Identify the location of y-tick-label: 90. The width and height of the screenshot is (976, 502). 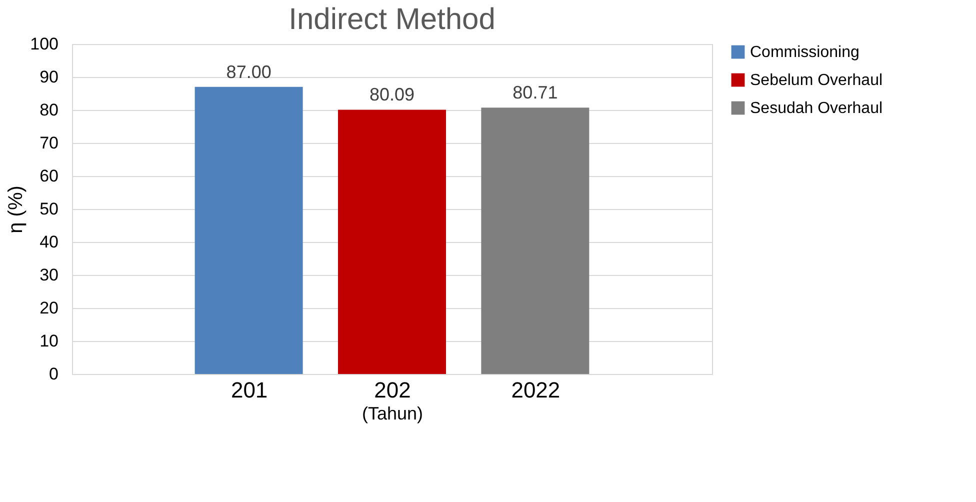
(49, 77).